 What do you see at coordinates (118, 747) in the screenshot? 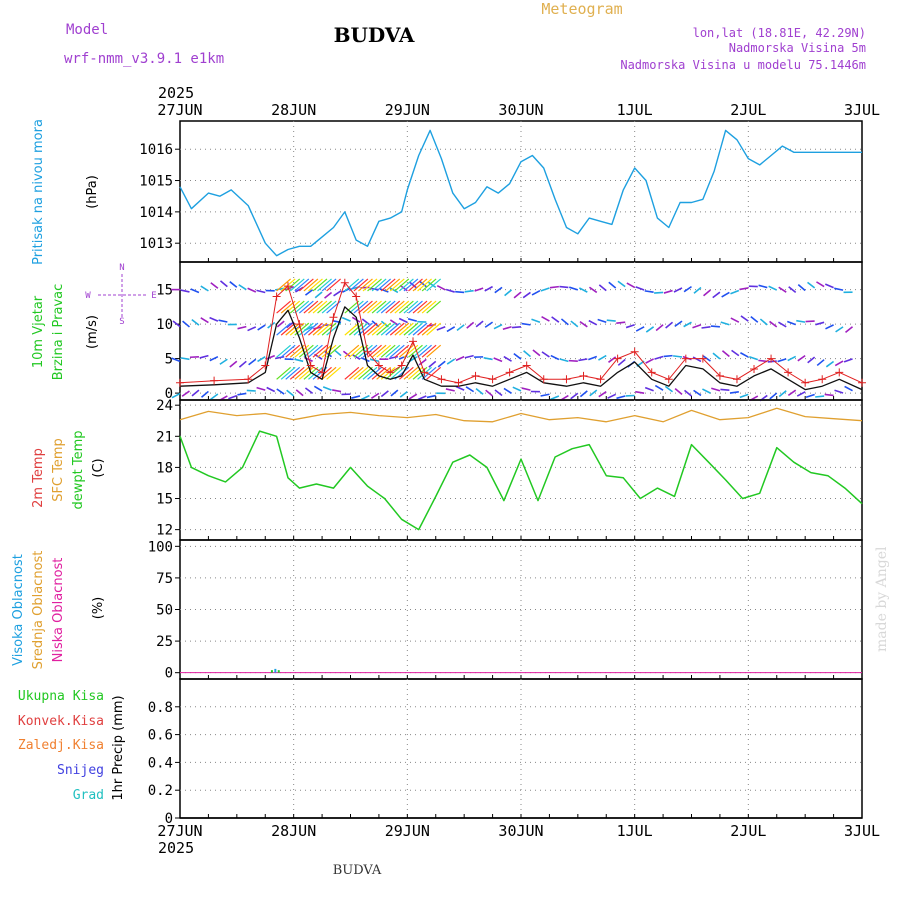
I see `precip-y-label: 1hr Precip (mm)` at bounding box center [118, 747].